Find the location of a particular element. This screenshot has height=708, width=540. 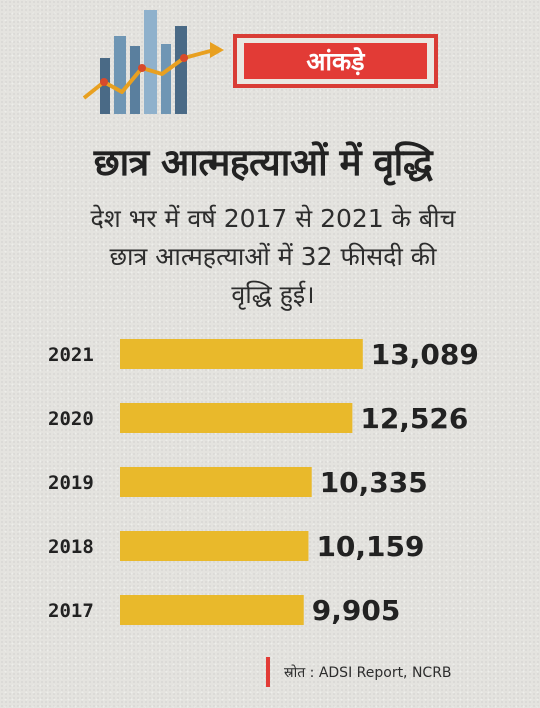

year-label: 2018 is located at coordinates (71, 547).